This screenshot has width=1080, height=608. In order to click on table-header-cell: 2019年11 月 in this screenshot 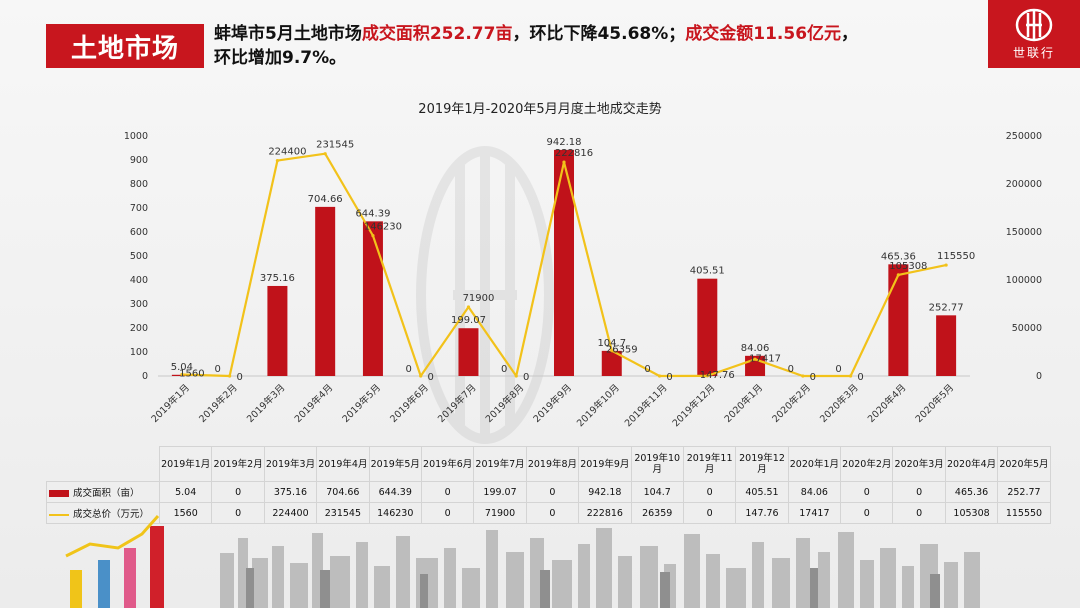, I will do `click(709, 464)`.